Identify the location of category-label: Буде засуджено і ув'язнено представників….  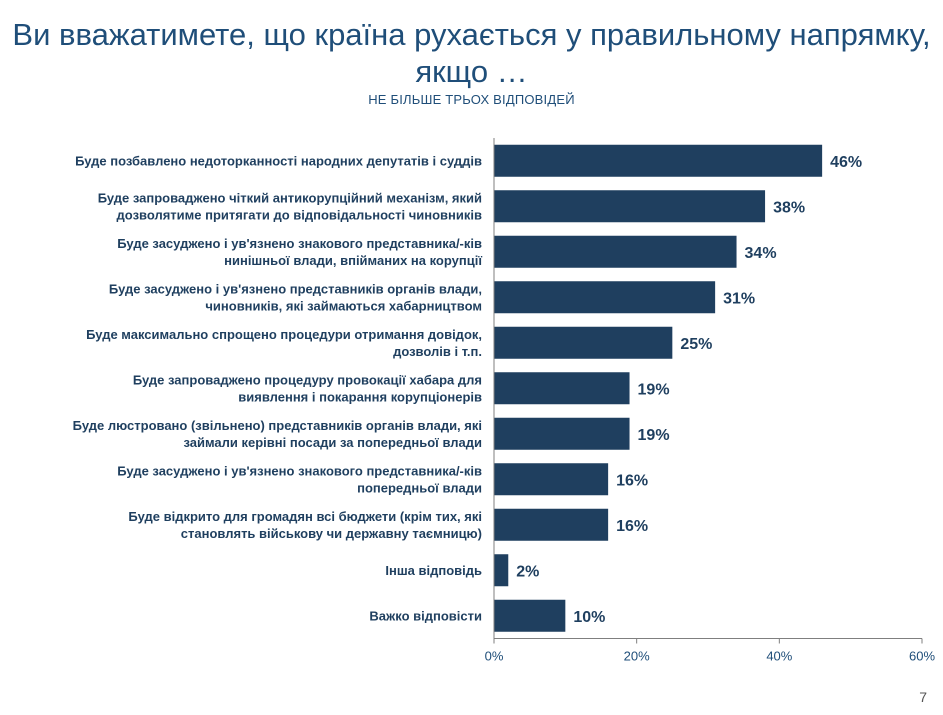
(295, 288).